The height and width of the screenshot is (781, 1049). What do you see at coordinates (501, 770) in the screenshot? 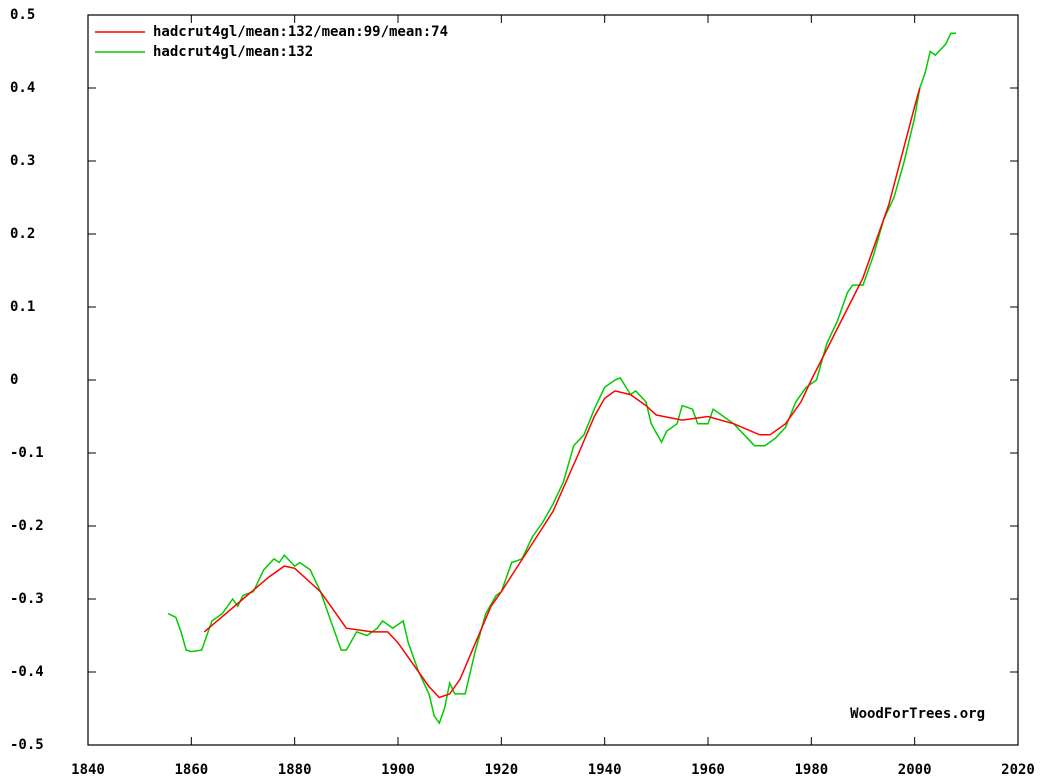
I see `x-tick-label: 1920` at bounding box center [501, 770].